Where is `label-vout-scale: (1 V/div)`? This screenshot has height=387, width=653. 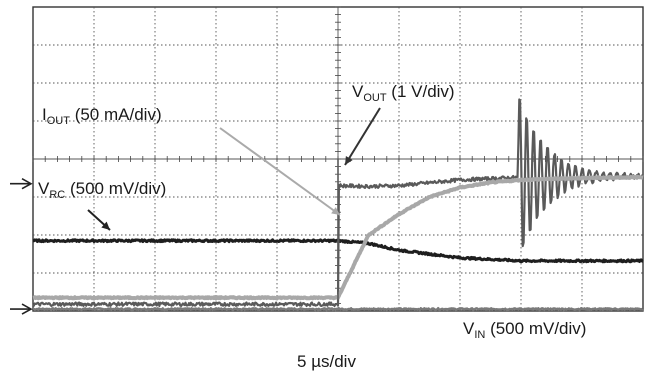
label-vout-scale: (1 V/div) is located at coordinates (421, 91).